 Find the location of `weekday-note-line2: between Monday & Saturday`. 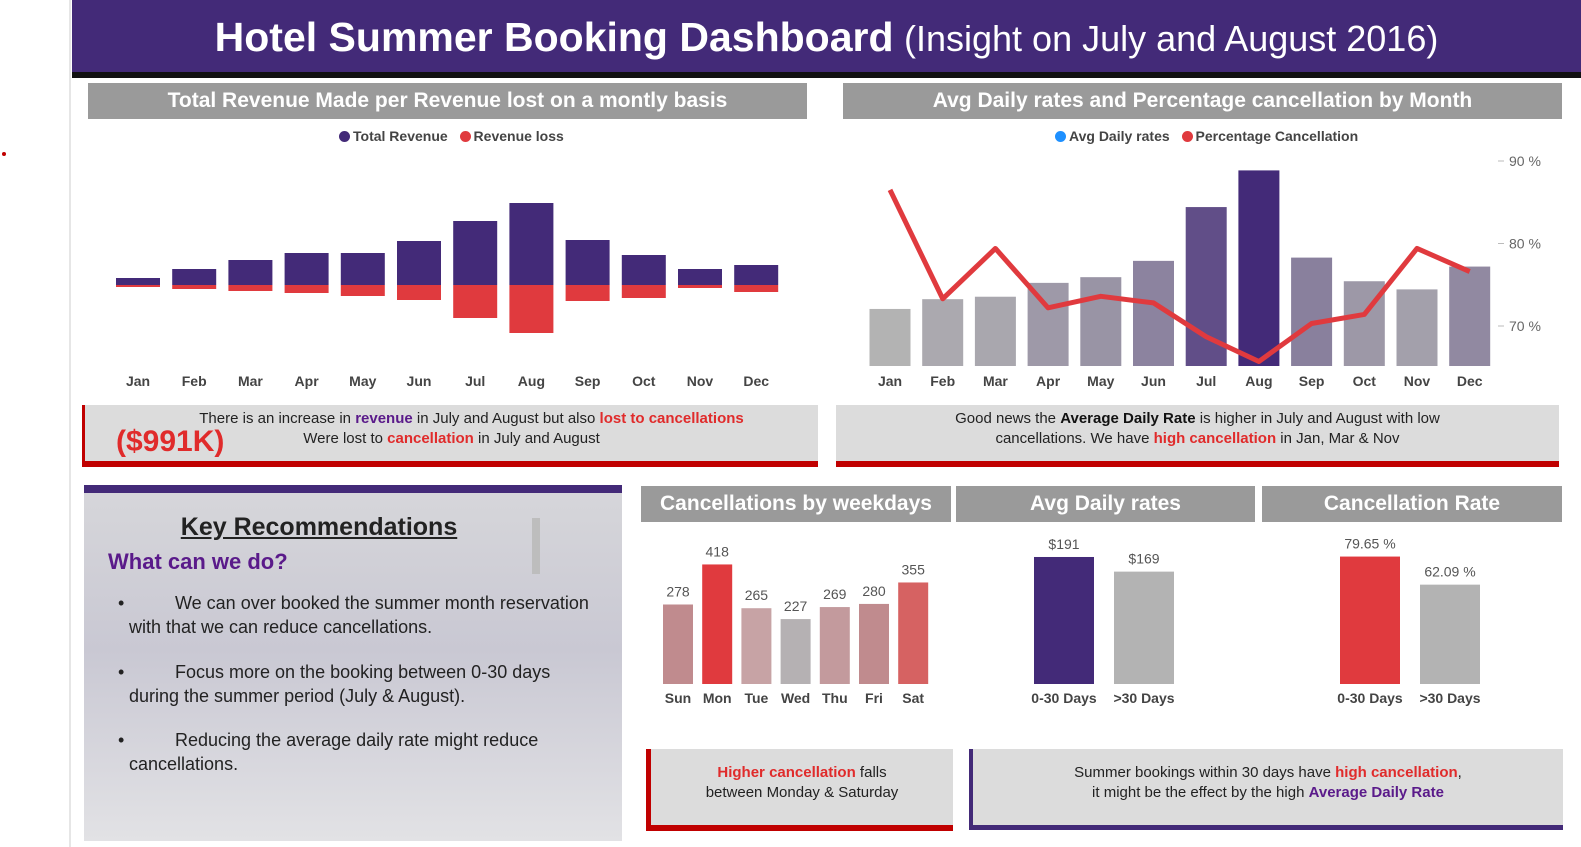

weekday-note-line2: between Monday & Saturday is located at coordinates (802, 792).